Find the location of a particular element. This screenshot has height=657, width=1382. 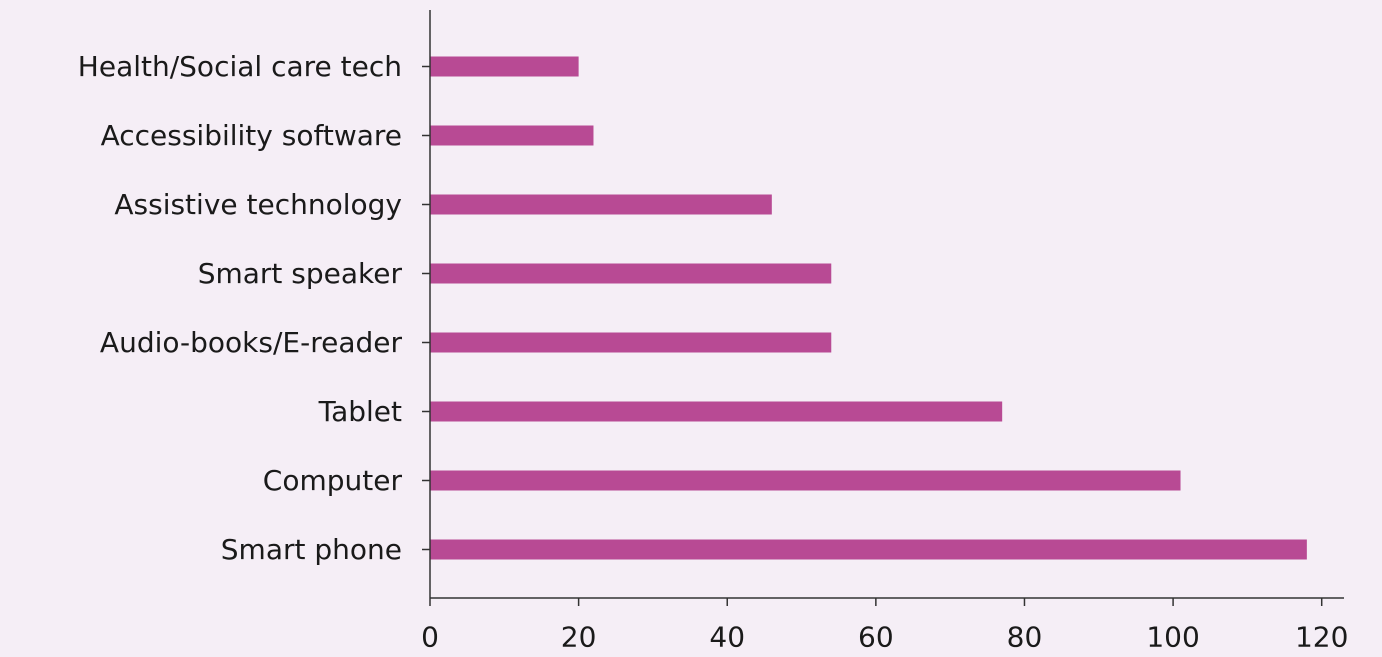

y-tick-label-audio-books-e-reader: Audio-books/E-reader is located at coordinates (251, 342).